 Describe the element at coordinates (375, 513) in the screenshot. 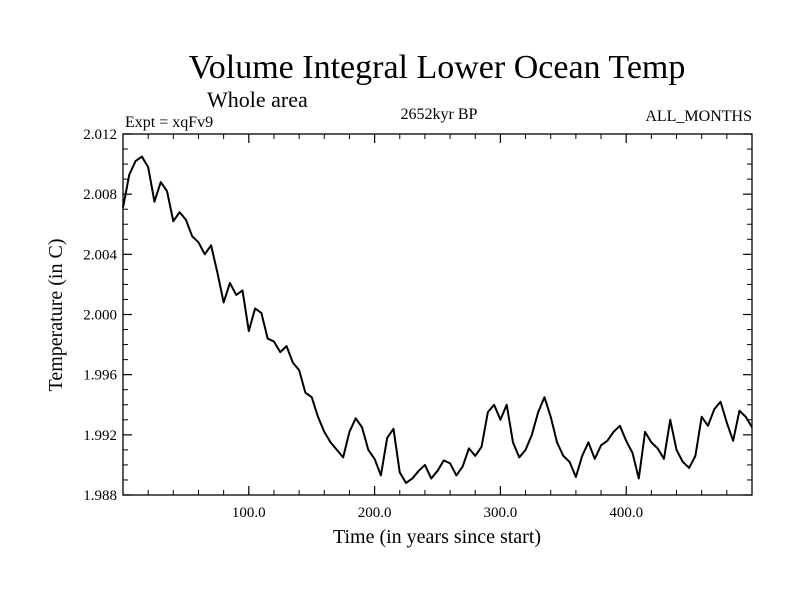

I see `x-tick-label: 200.0` at that location.